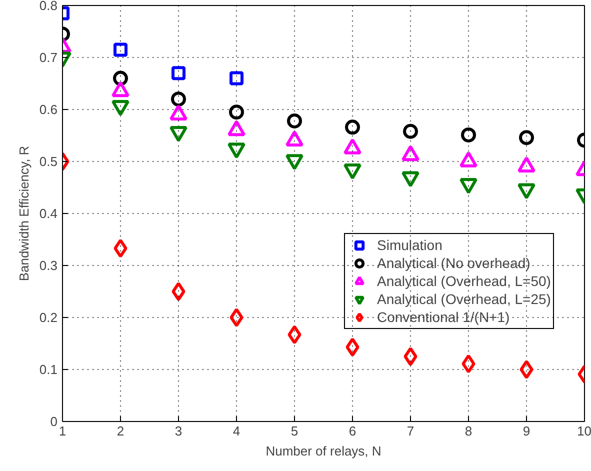 This screenshot has height=471, width=591. I want to click on y-tick-label: 0.4, so click(48, 213).